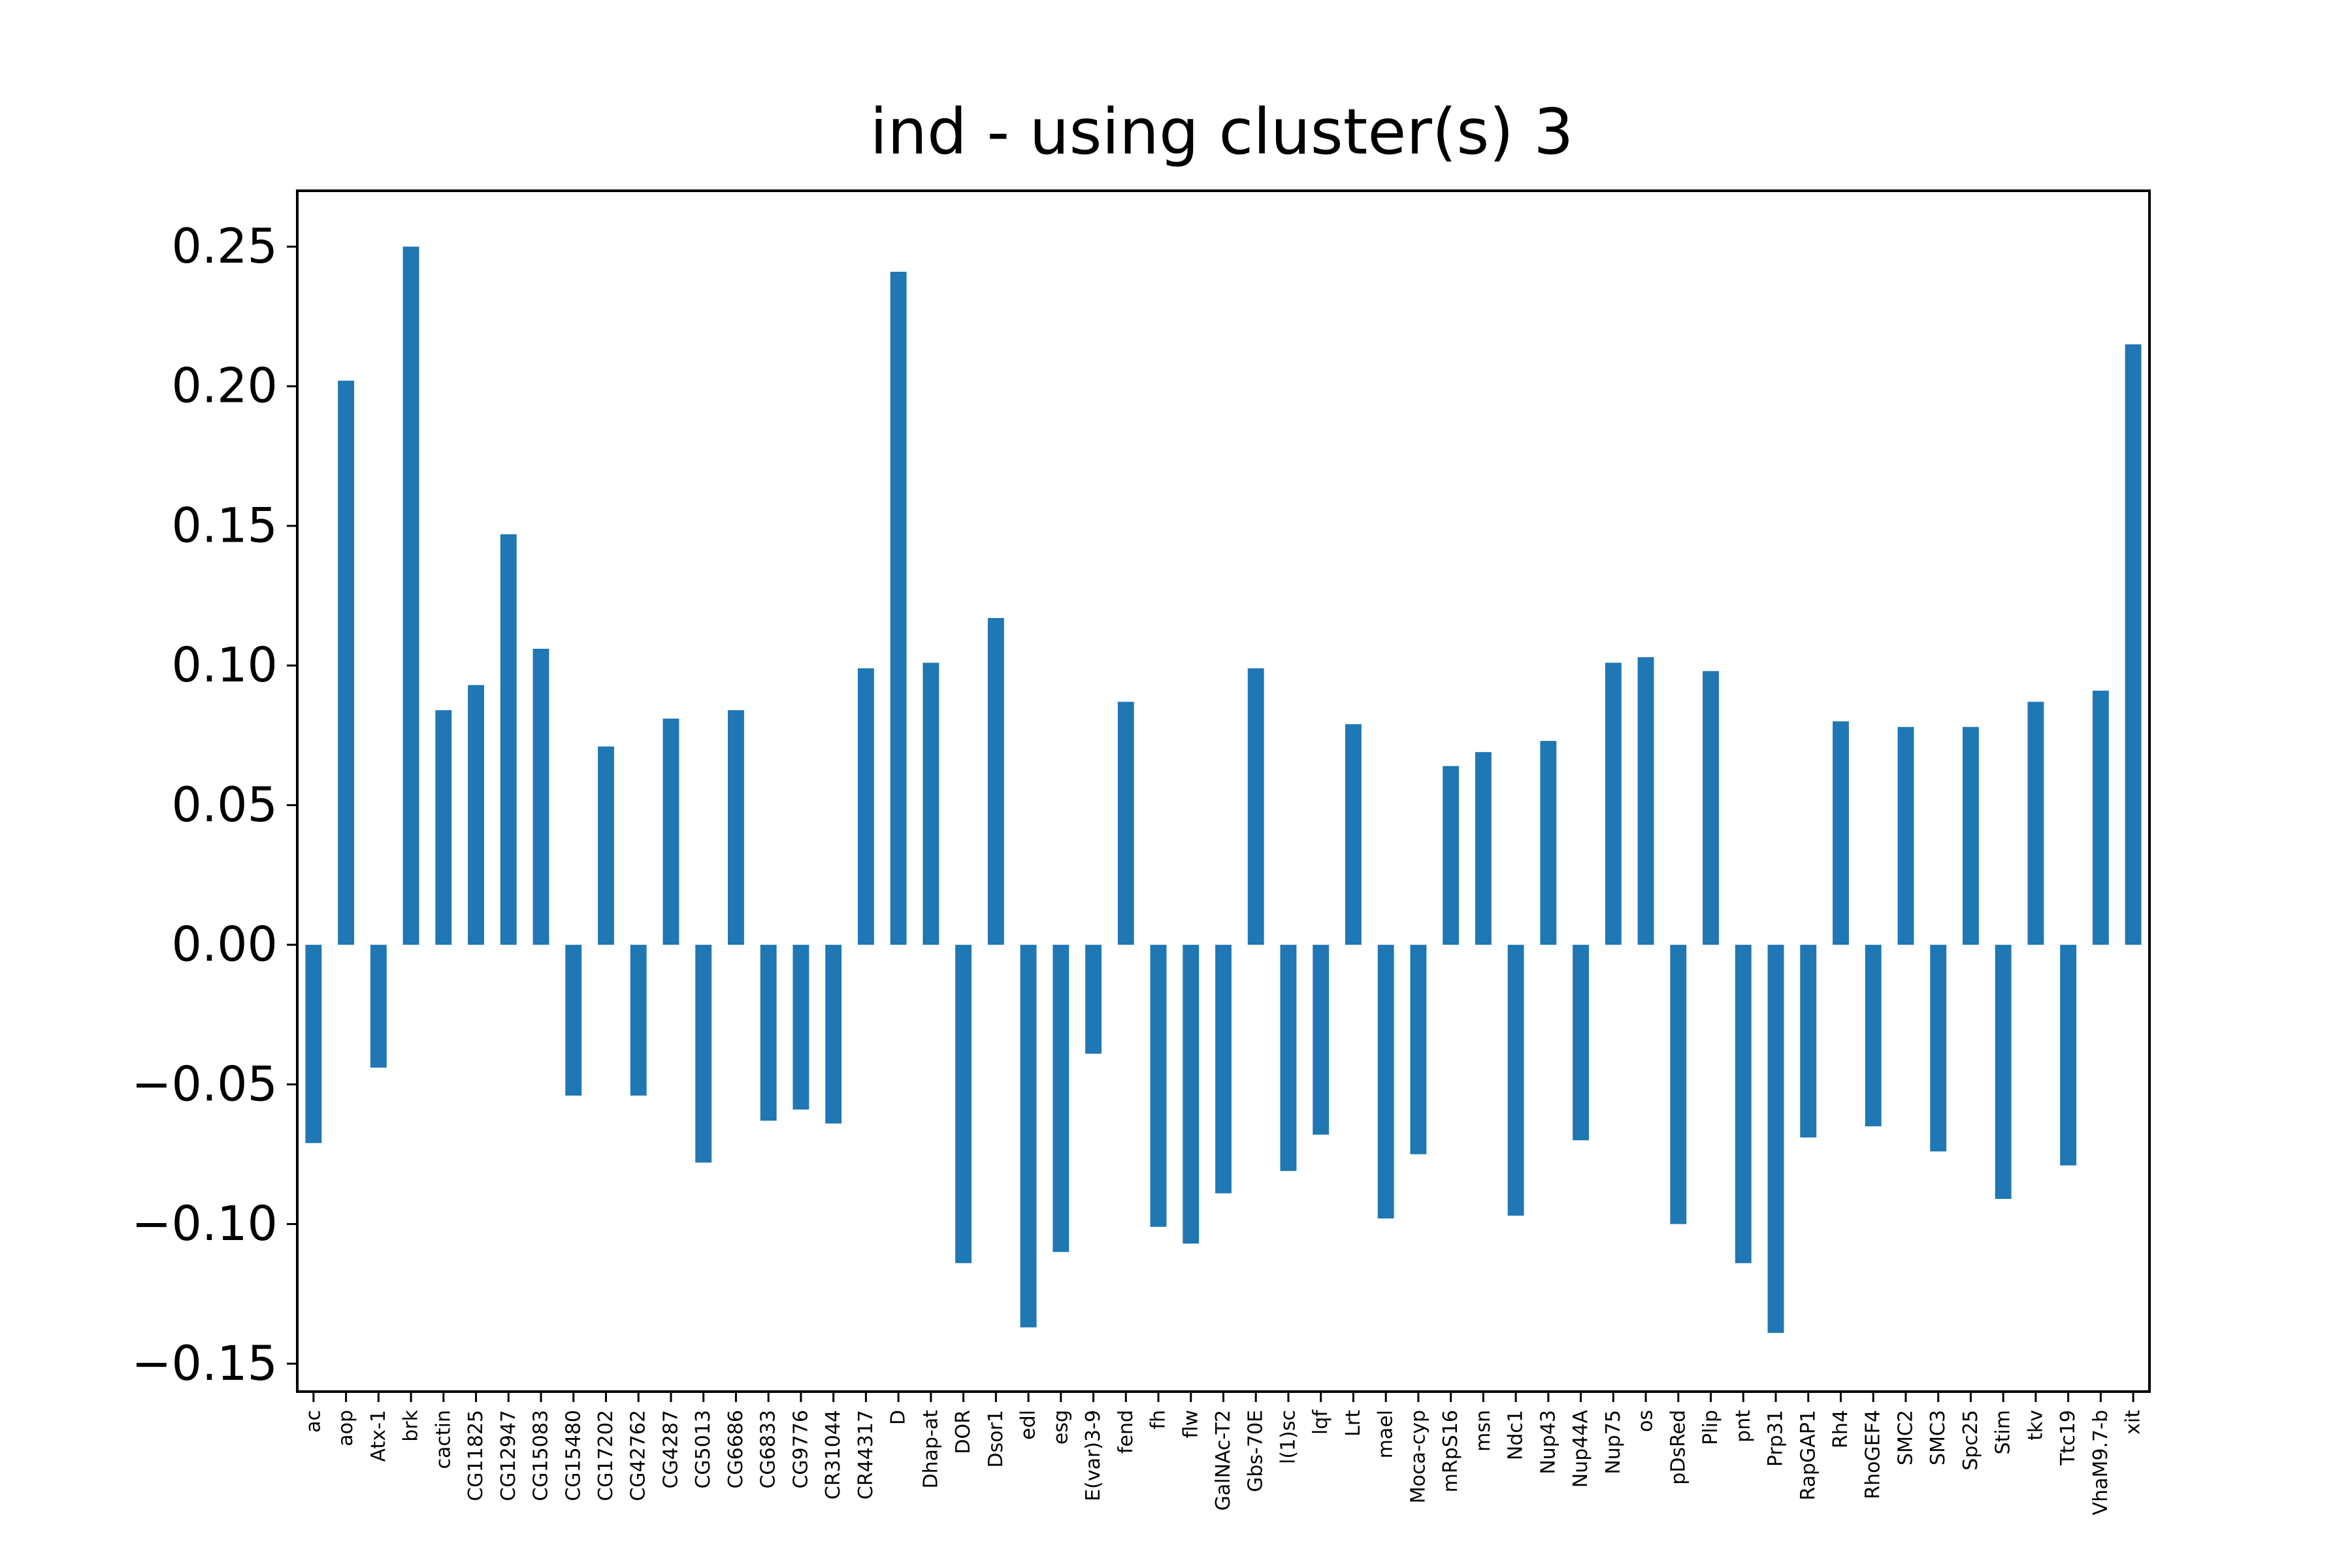  Describe the element at coordinates (411, 1425) in the screenshot. I see `x-tick-label: brk` at that location.